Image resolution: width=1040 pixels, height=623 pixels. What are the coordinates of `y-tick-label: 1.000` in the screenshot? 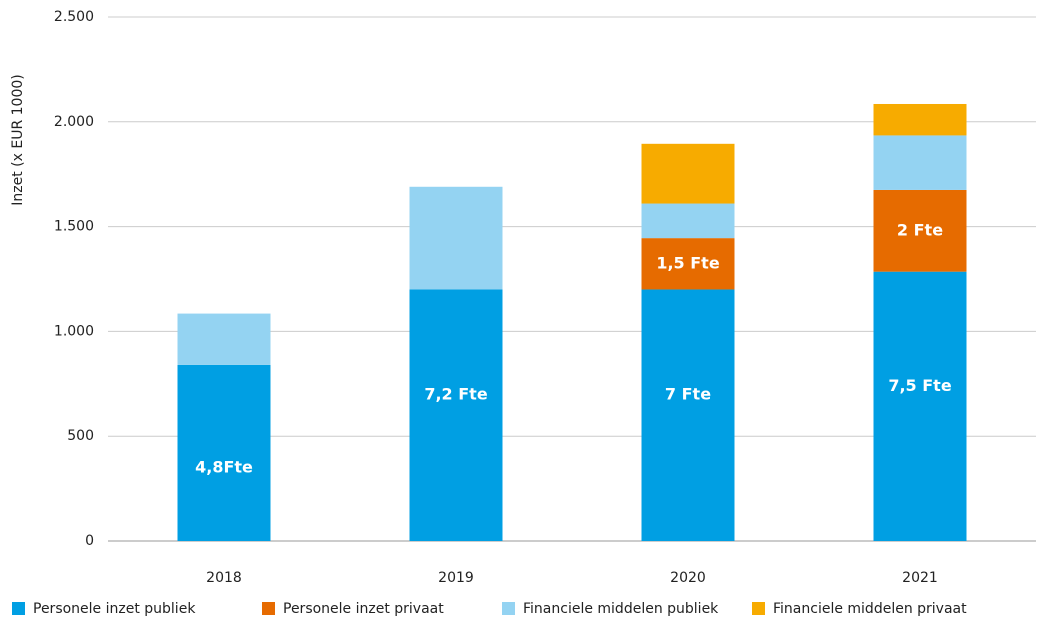 It's located at (74, 331).